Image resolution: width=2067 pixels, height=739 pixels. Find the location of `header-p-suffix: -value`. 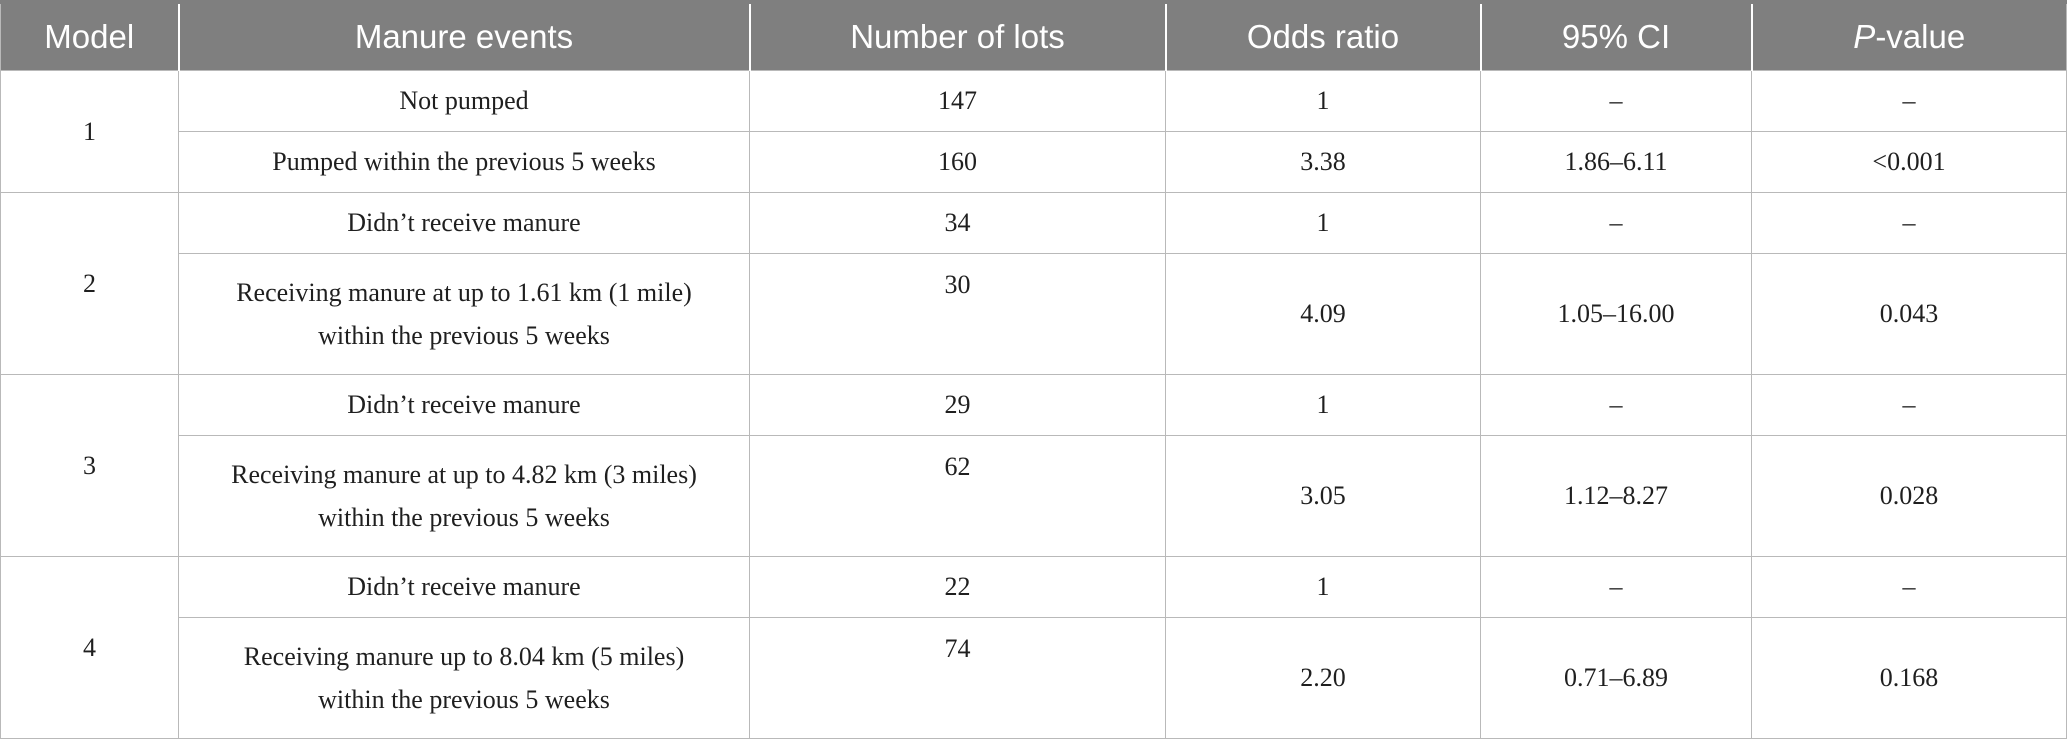

header-p-suffix: -value is located at coordinates (1920, 36).